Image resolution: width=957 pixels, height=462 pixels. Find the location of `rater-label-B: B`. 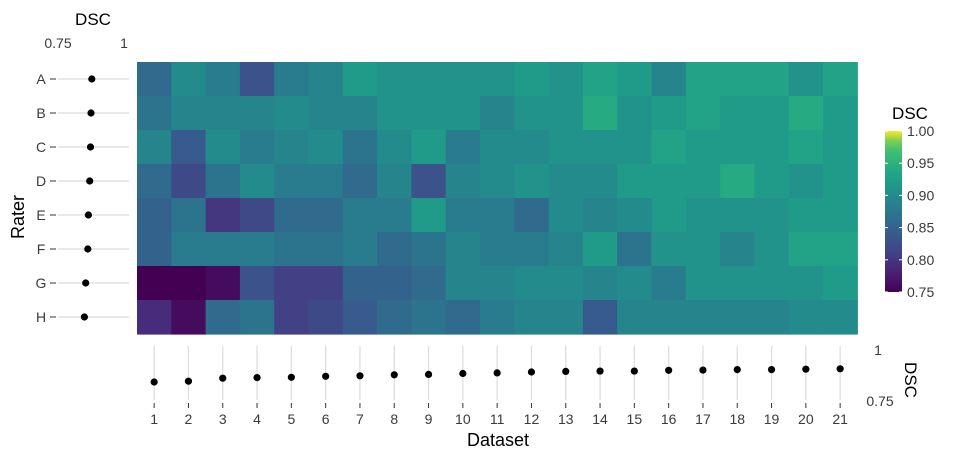

rater-label-B: B is located at coordinates (40, 113).